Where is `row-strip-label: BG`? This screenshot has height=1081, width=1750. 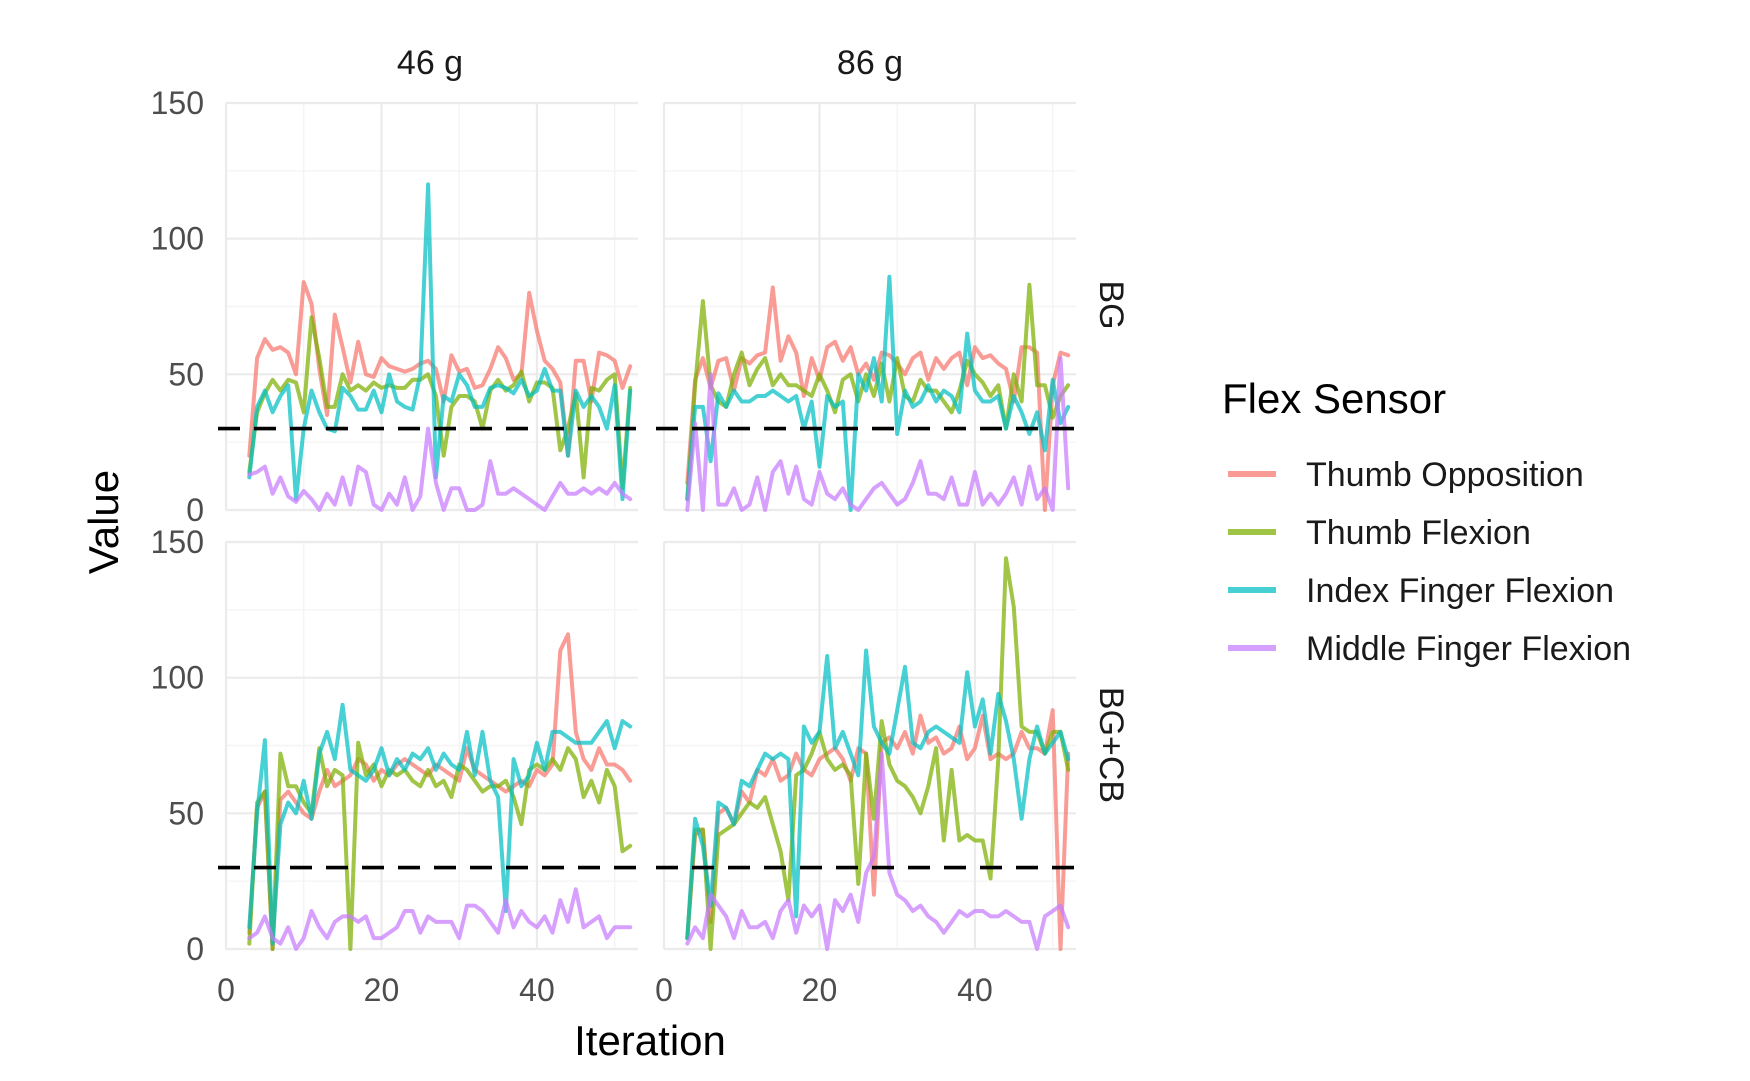 row-strip-label: BG is located at coordinates (1111, 304).